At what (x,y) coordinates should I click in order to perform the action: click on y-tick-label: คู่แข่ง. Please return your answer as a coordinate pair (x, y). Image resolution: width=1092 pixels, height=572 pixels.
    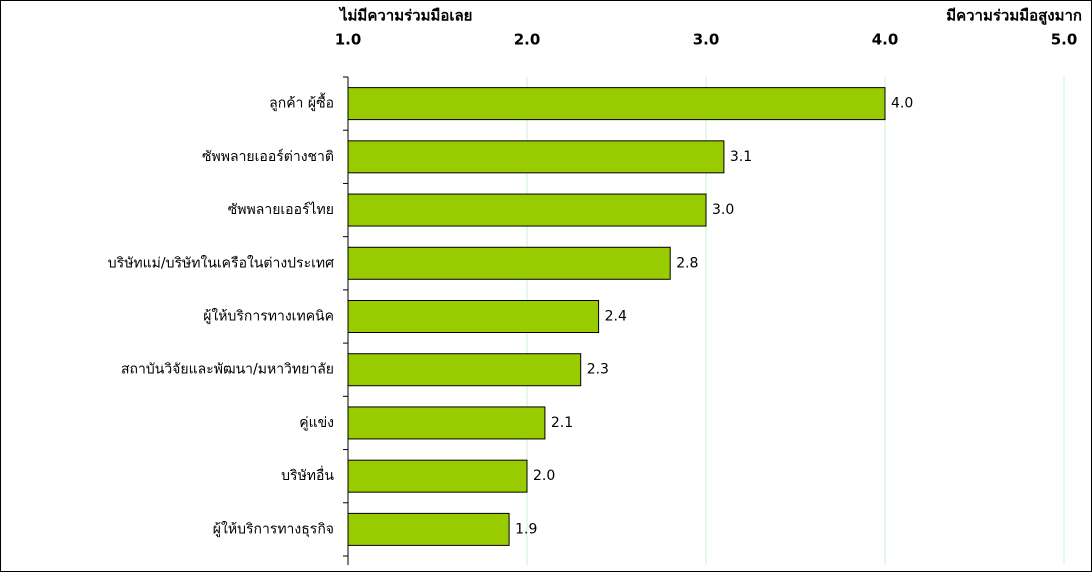
    Looking at the image, I should click on (316, 423).